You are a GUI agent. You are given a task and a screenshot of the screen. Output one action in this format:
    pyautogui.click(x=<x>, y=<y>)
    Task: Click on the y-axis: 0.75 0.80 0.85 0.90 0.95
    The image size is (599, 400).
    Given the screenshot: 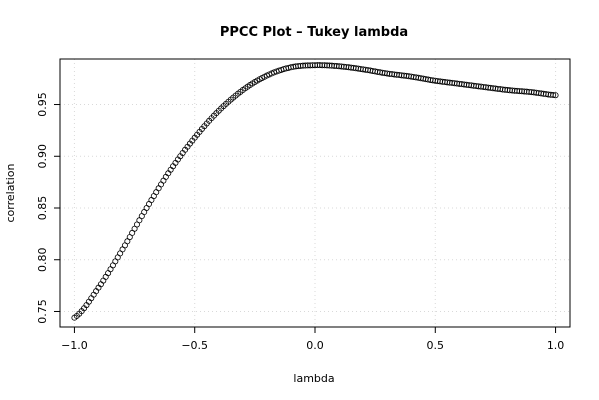 What is the action you would take?
    pyautogui.click(x=48, y=208)
    